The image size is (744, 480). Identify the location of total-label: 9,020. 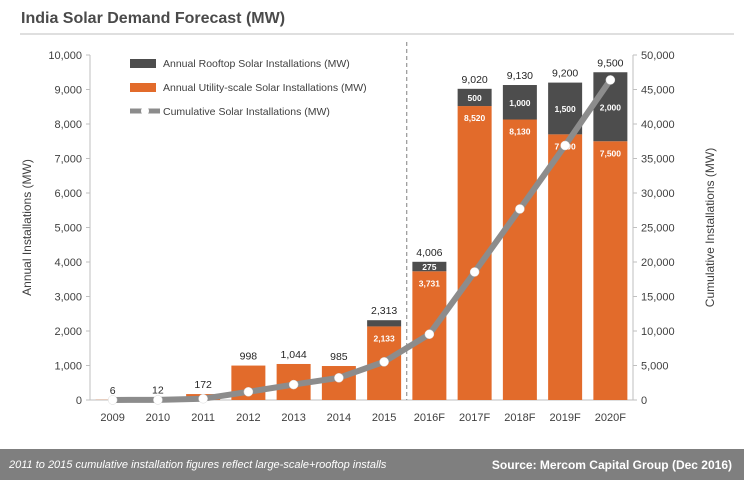
(474, 80).